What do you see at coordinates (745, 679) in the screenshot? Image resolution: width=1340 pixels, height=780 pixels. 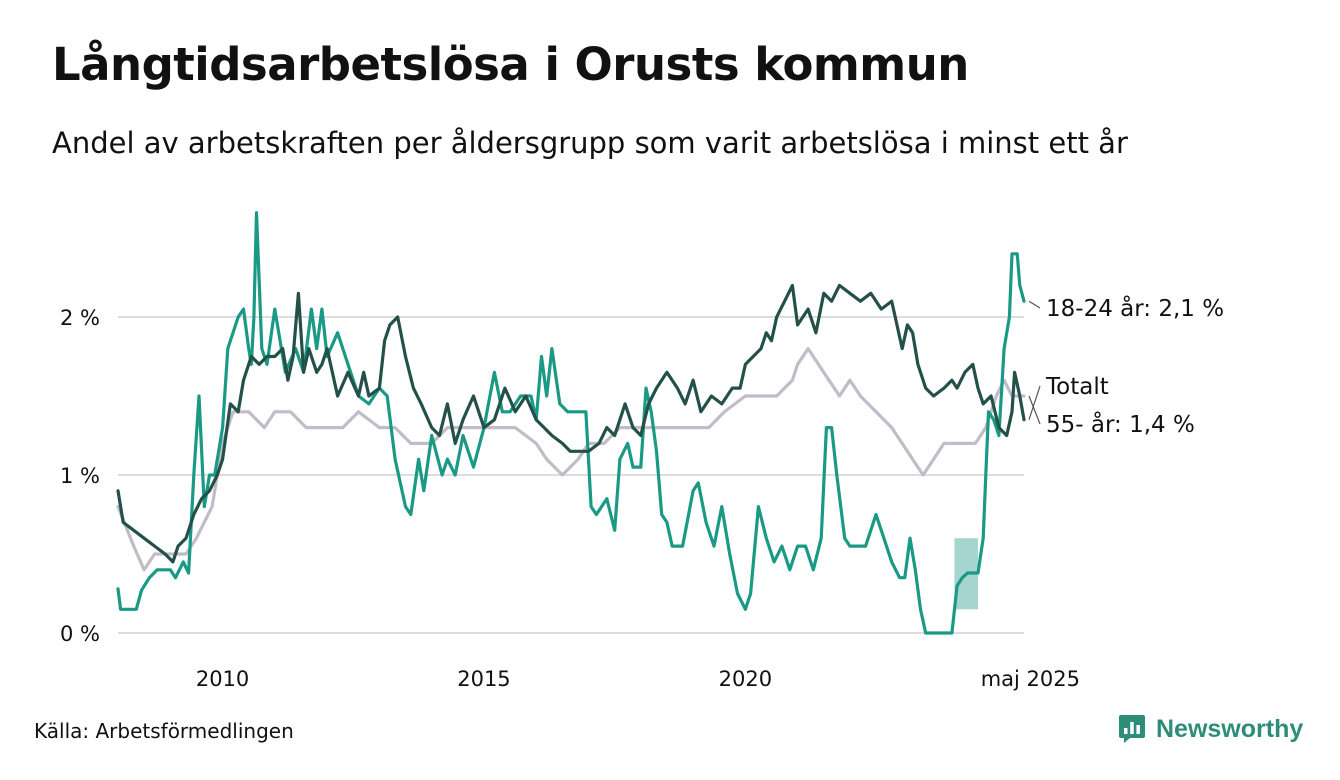 I see `x-tick-label: 2020` at bounding box center [745, 679].